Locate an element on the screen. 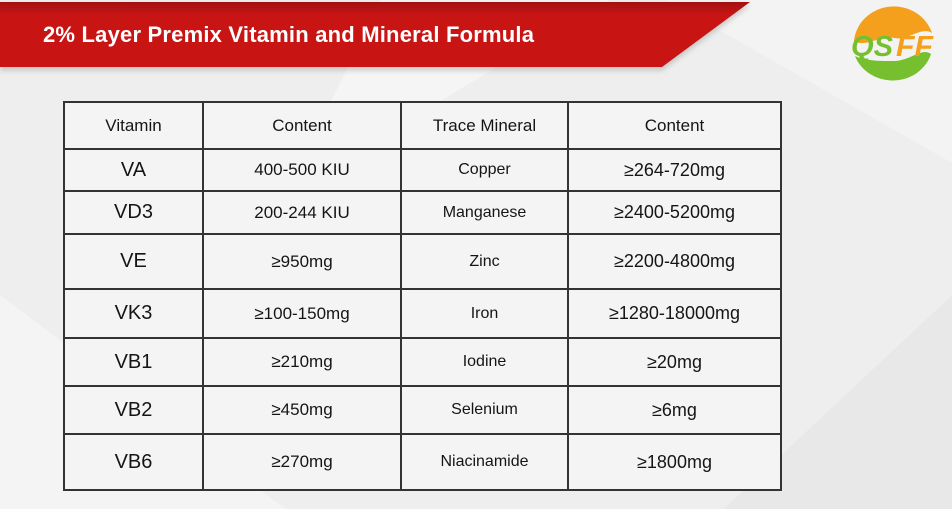 This screenshot has width=952, height=509. mineral-content-cell: ≥1800mg is located at coordinates (674, 462).